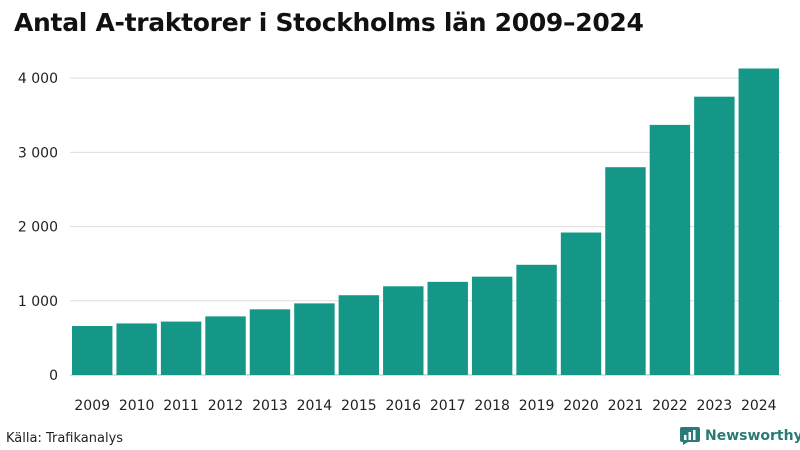  What do you see at coordinates (581, 406) in the screenshot?
I see `x-tick-label: 2020` at bounding box center [581, 406].